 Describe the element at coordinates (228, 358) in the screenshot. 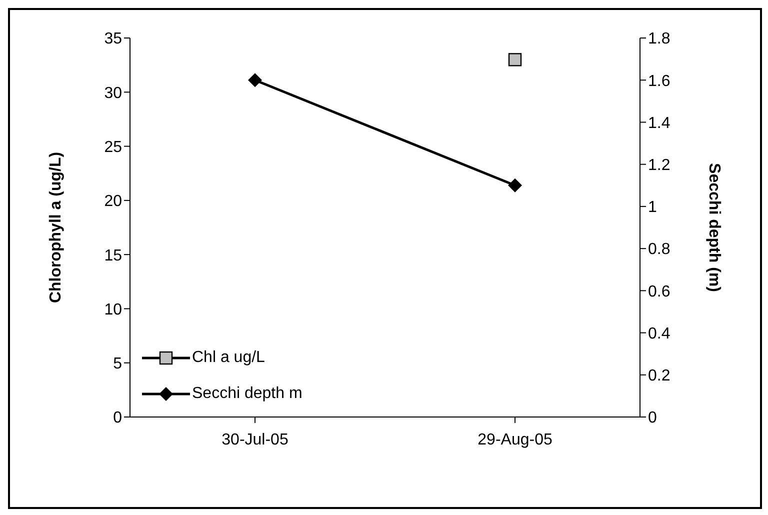

I see `legend-label: Chl a ug/L` at that location.